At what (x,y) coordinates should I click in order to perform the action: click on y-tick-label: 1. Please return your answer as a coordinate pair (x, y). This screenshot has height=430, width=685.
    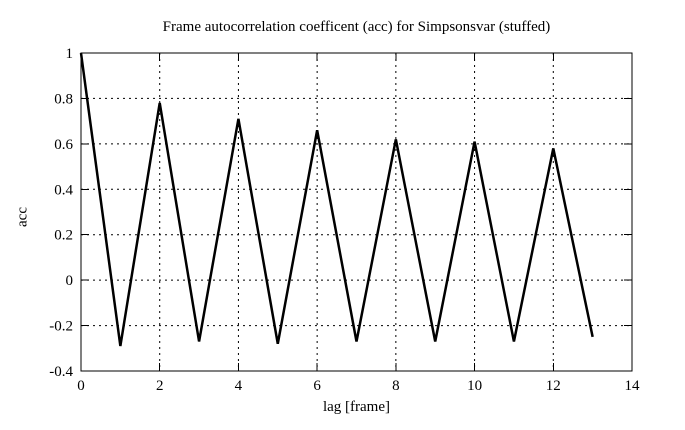
    Looking at the image, I should click on (70, 54).